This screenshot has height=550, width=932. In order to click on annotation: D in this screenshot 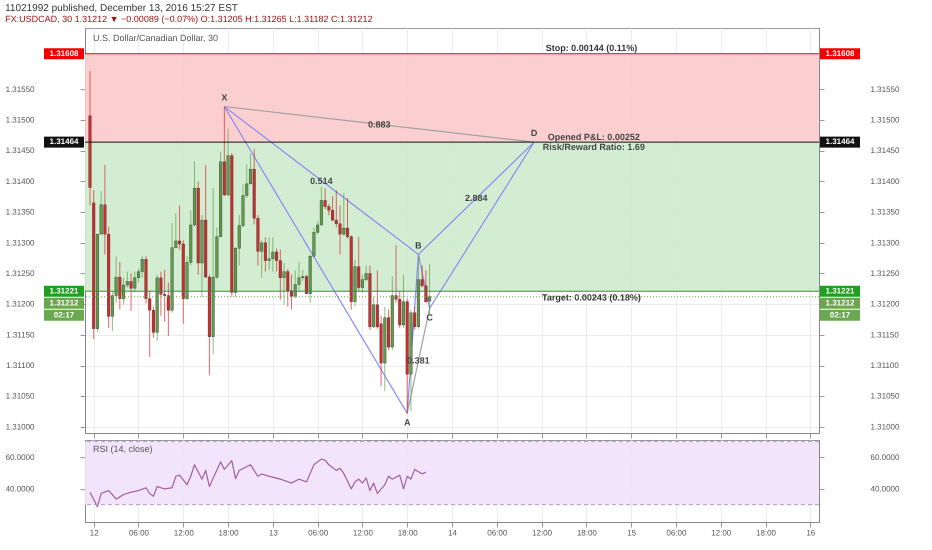, I will do `click(534, 133)`.